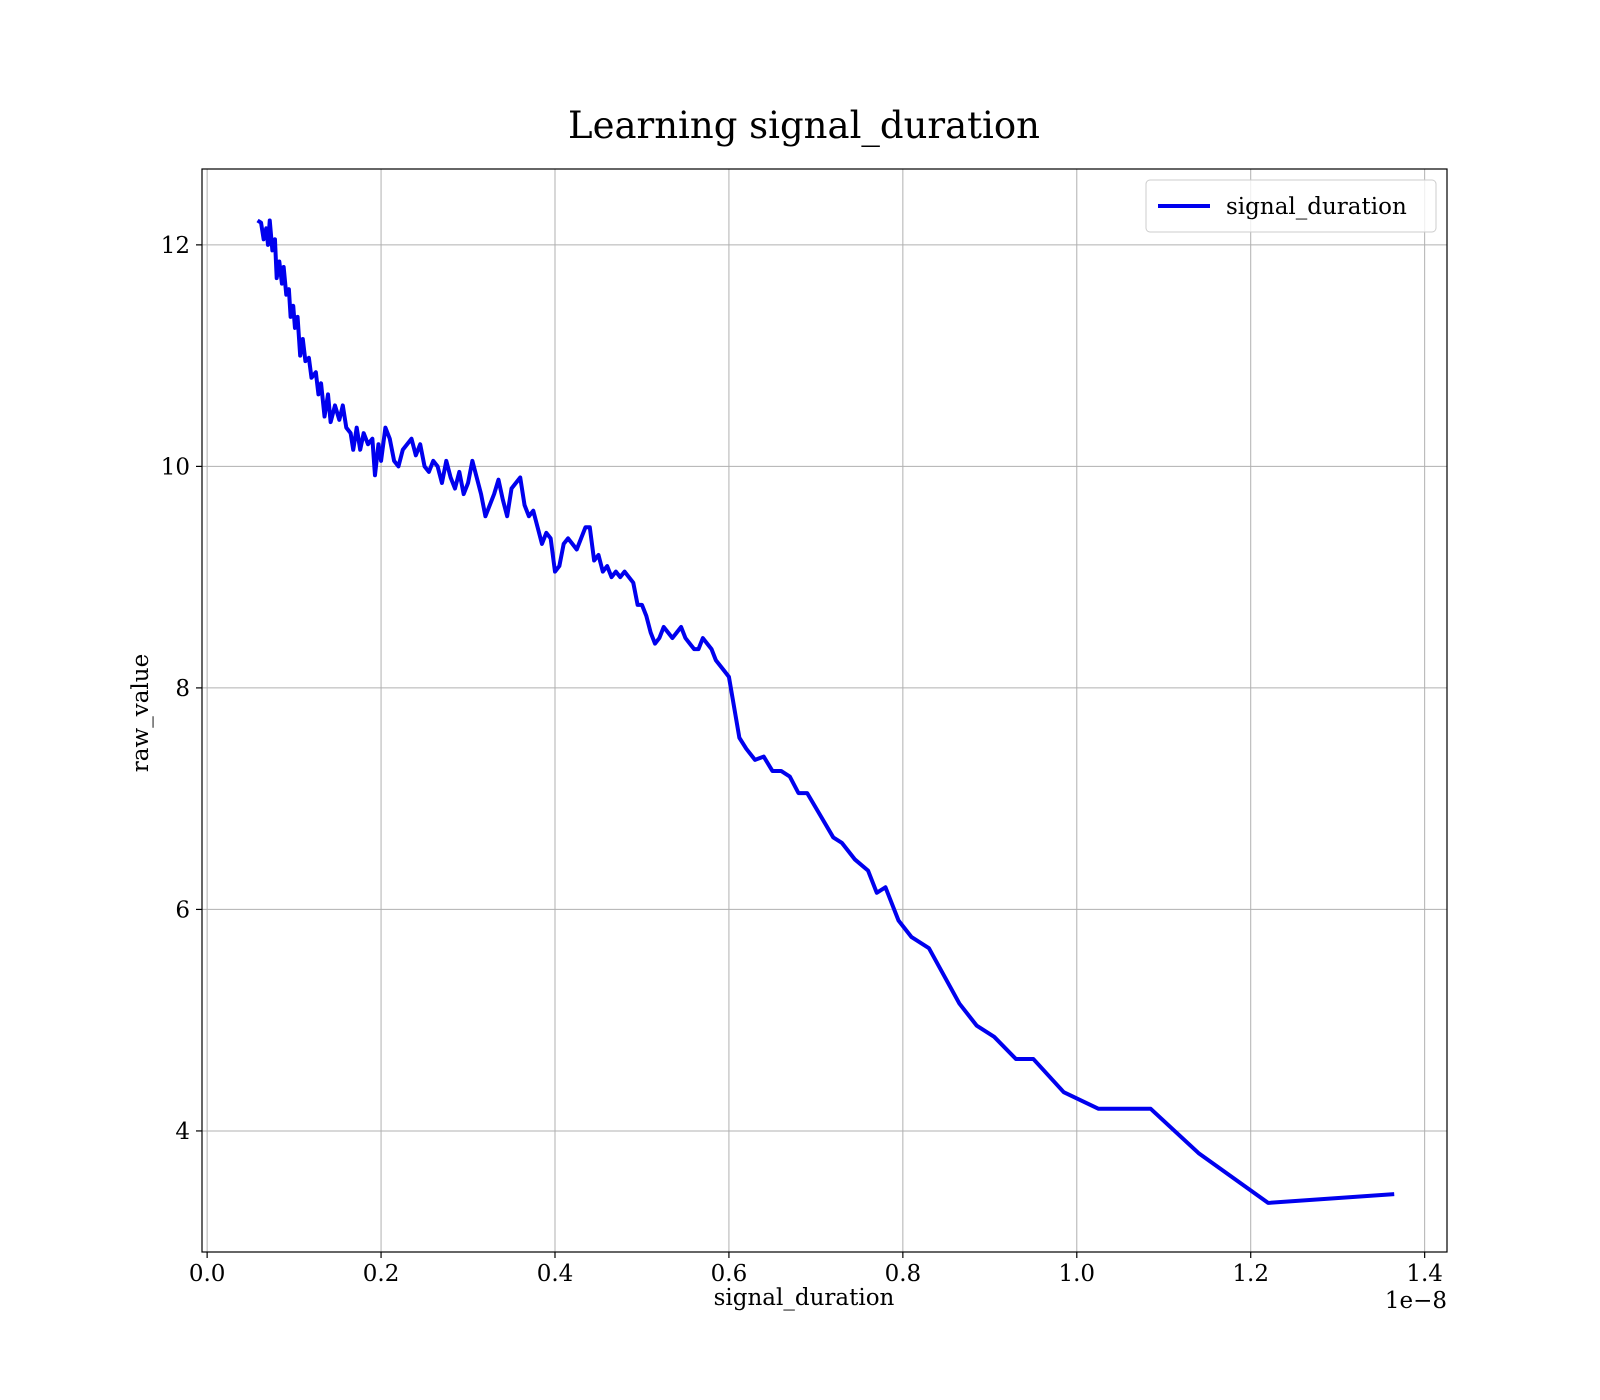  What do you see at coordinates (141, 713) in the screenshot?
I see `y-axis-label: raw_value` at bounding box center [141, 713].